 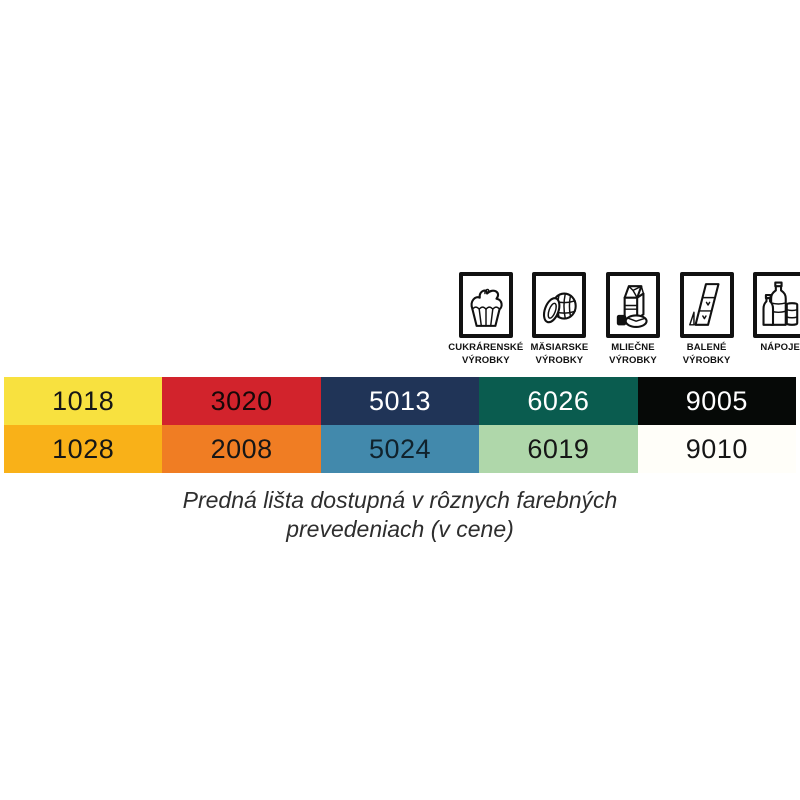 What do you see at coordinates (559, 305) in the screenshot?
I see `meat-icon` at bounding box center [559, 305].